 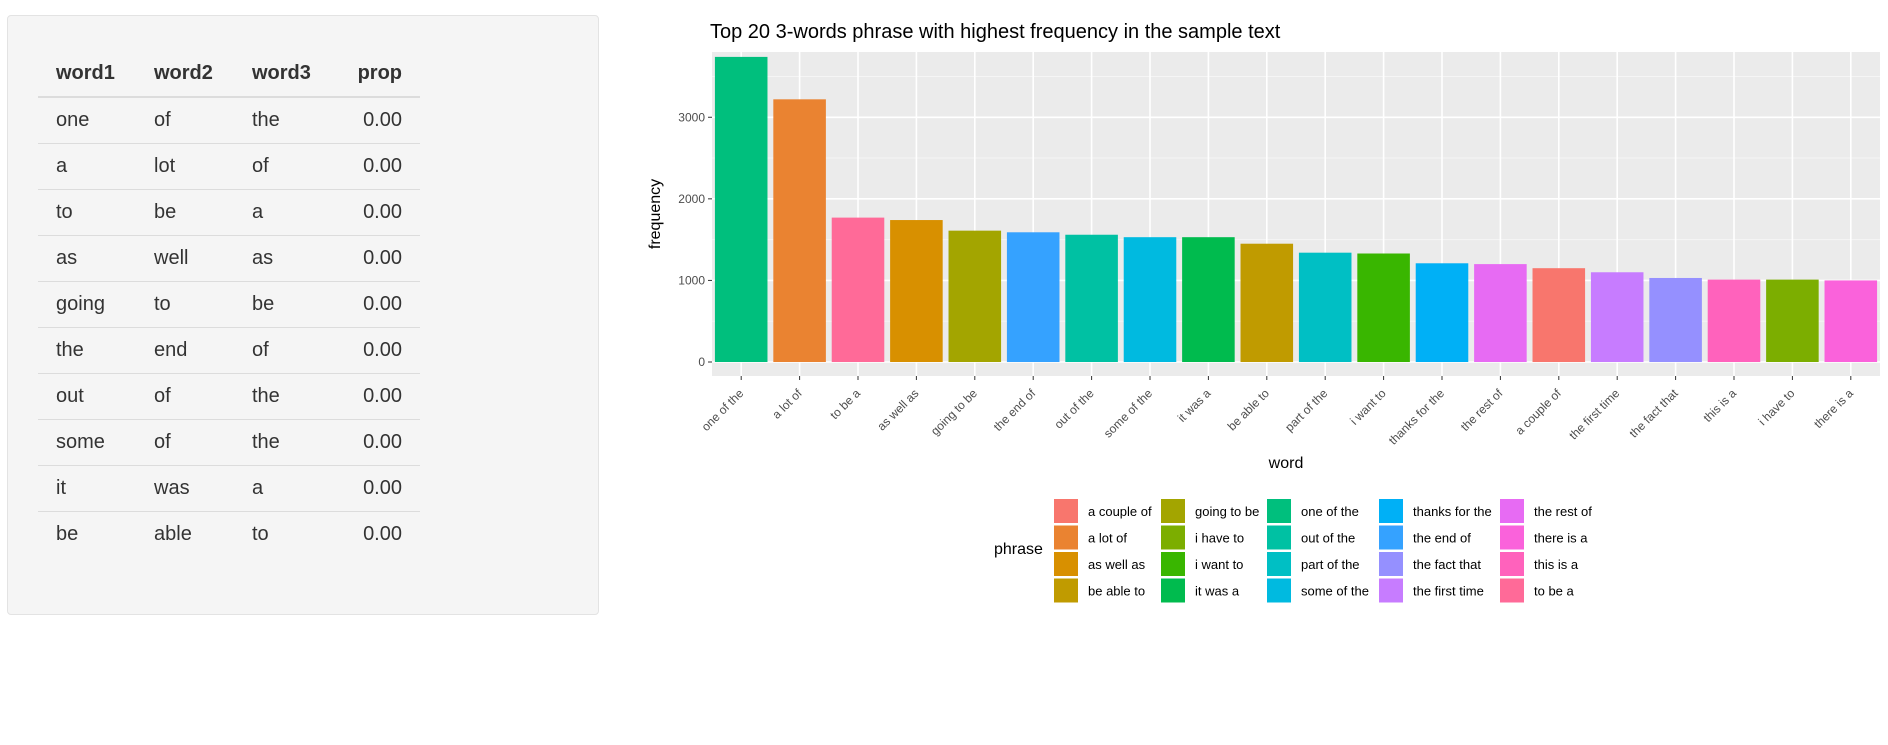 I want to click on table-row: to be a 0.00, so click(x=229, y=212).